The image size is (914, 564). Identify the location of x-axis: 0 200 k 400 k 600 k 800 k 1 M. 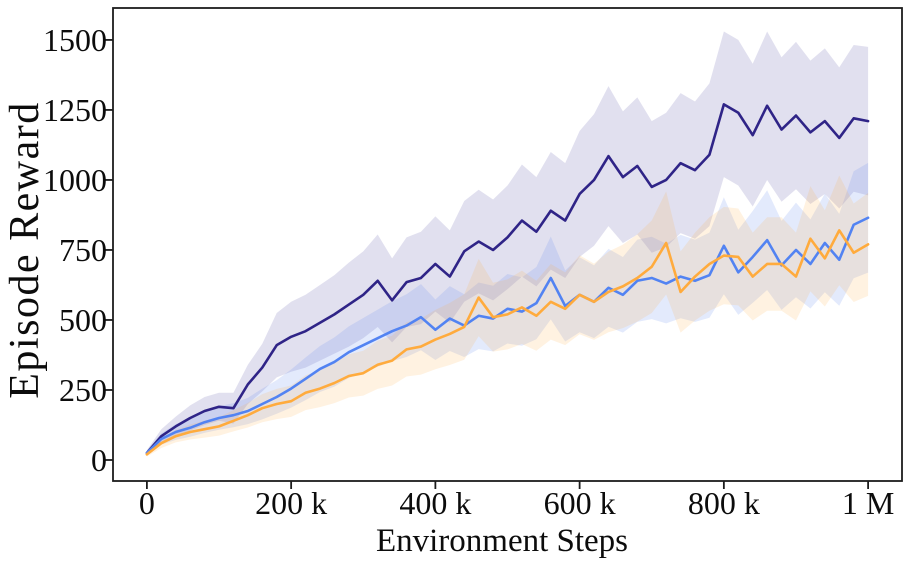
(516, 501).